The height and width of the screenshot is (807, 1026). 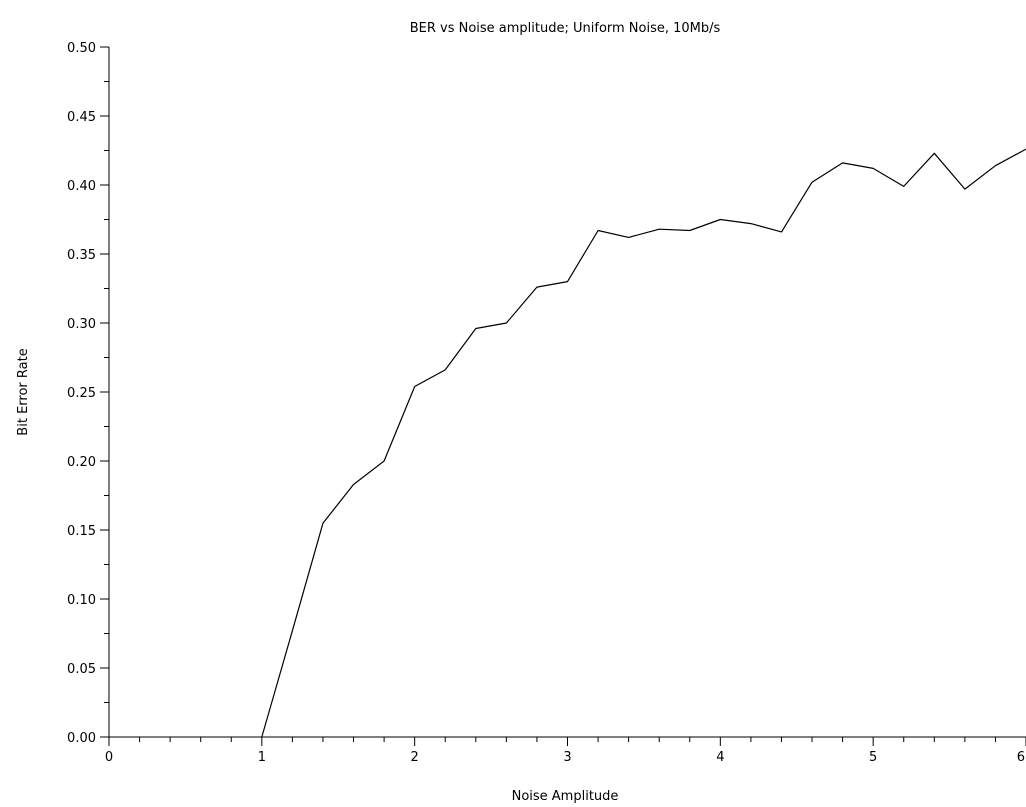 What do you see at coordinates (81, 393) in the screenshot?
I see `y-tick-label: 0.25` at bounding box center [81, 393].